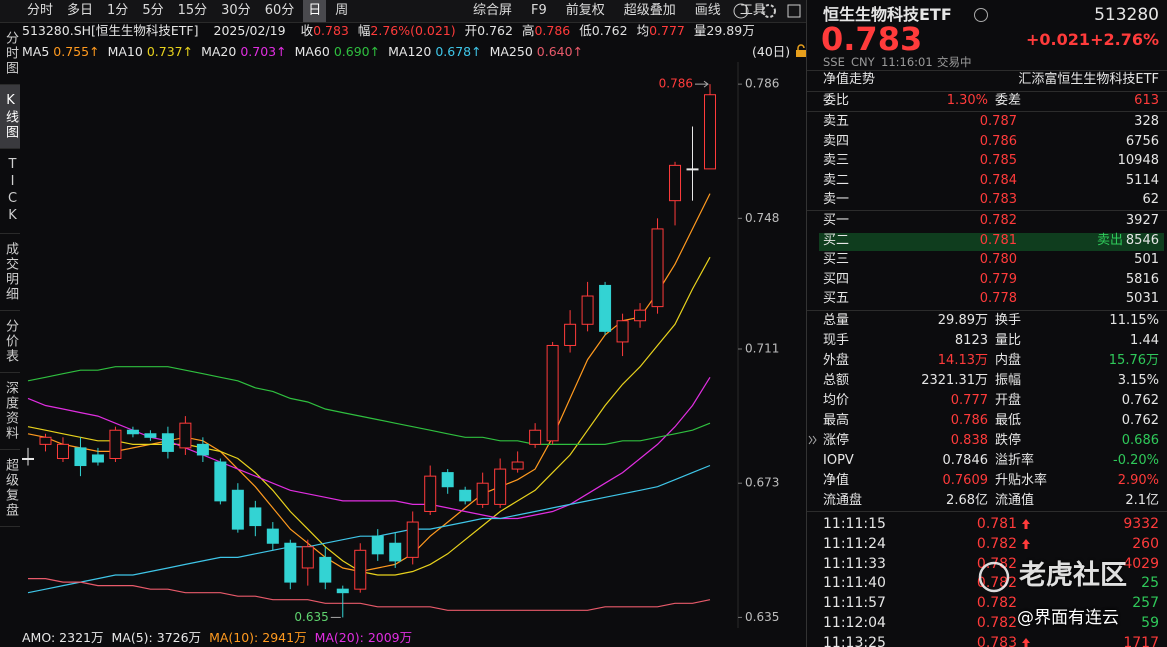 The image size is (1167, 647). What do you see at coordinates (236, 10) in the screenshot?
I see `period-tab: 30分` at bounding box center [236, 10].